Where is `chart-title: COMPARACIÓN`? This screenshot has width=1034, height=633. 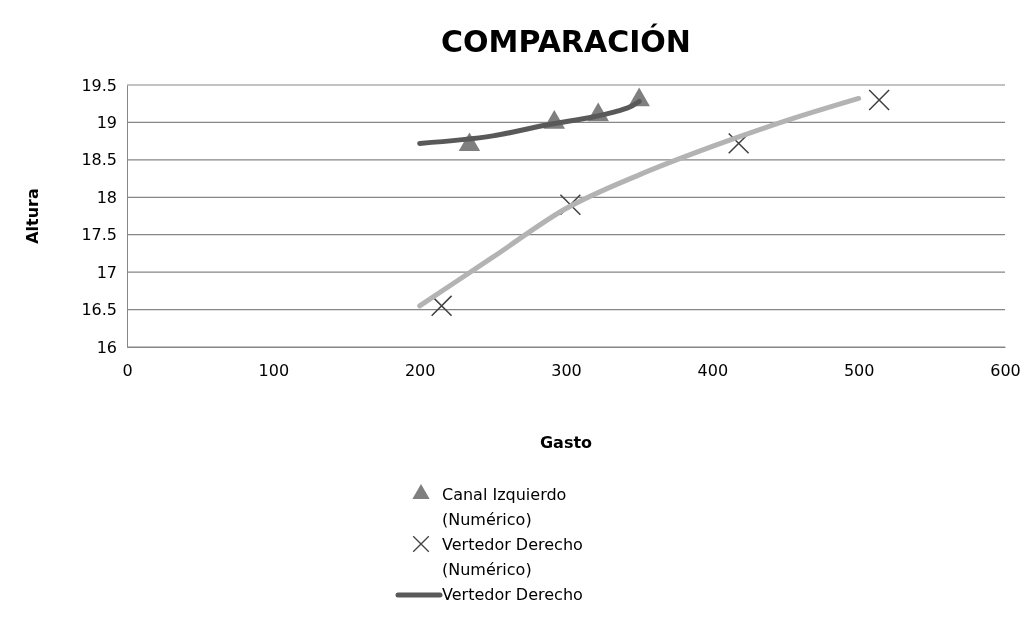 chart-title: COMPARACIÓN is located at coordinates (566, 41).